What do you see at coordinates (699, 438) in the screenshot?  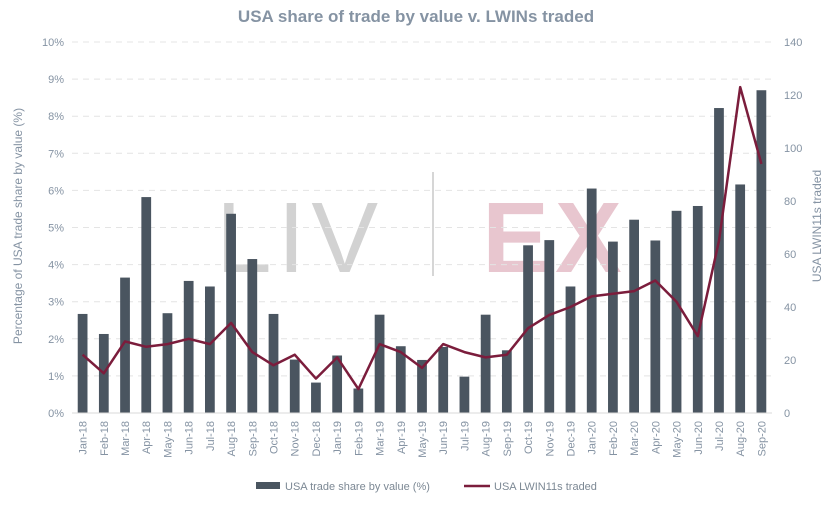 I see `x-tick-label: Jun-20` at bounding box center [699, 438].